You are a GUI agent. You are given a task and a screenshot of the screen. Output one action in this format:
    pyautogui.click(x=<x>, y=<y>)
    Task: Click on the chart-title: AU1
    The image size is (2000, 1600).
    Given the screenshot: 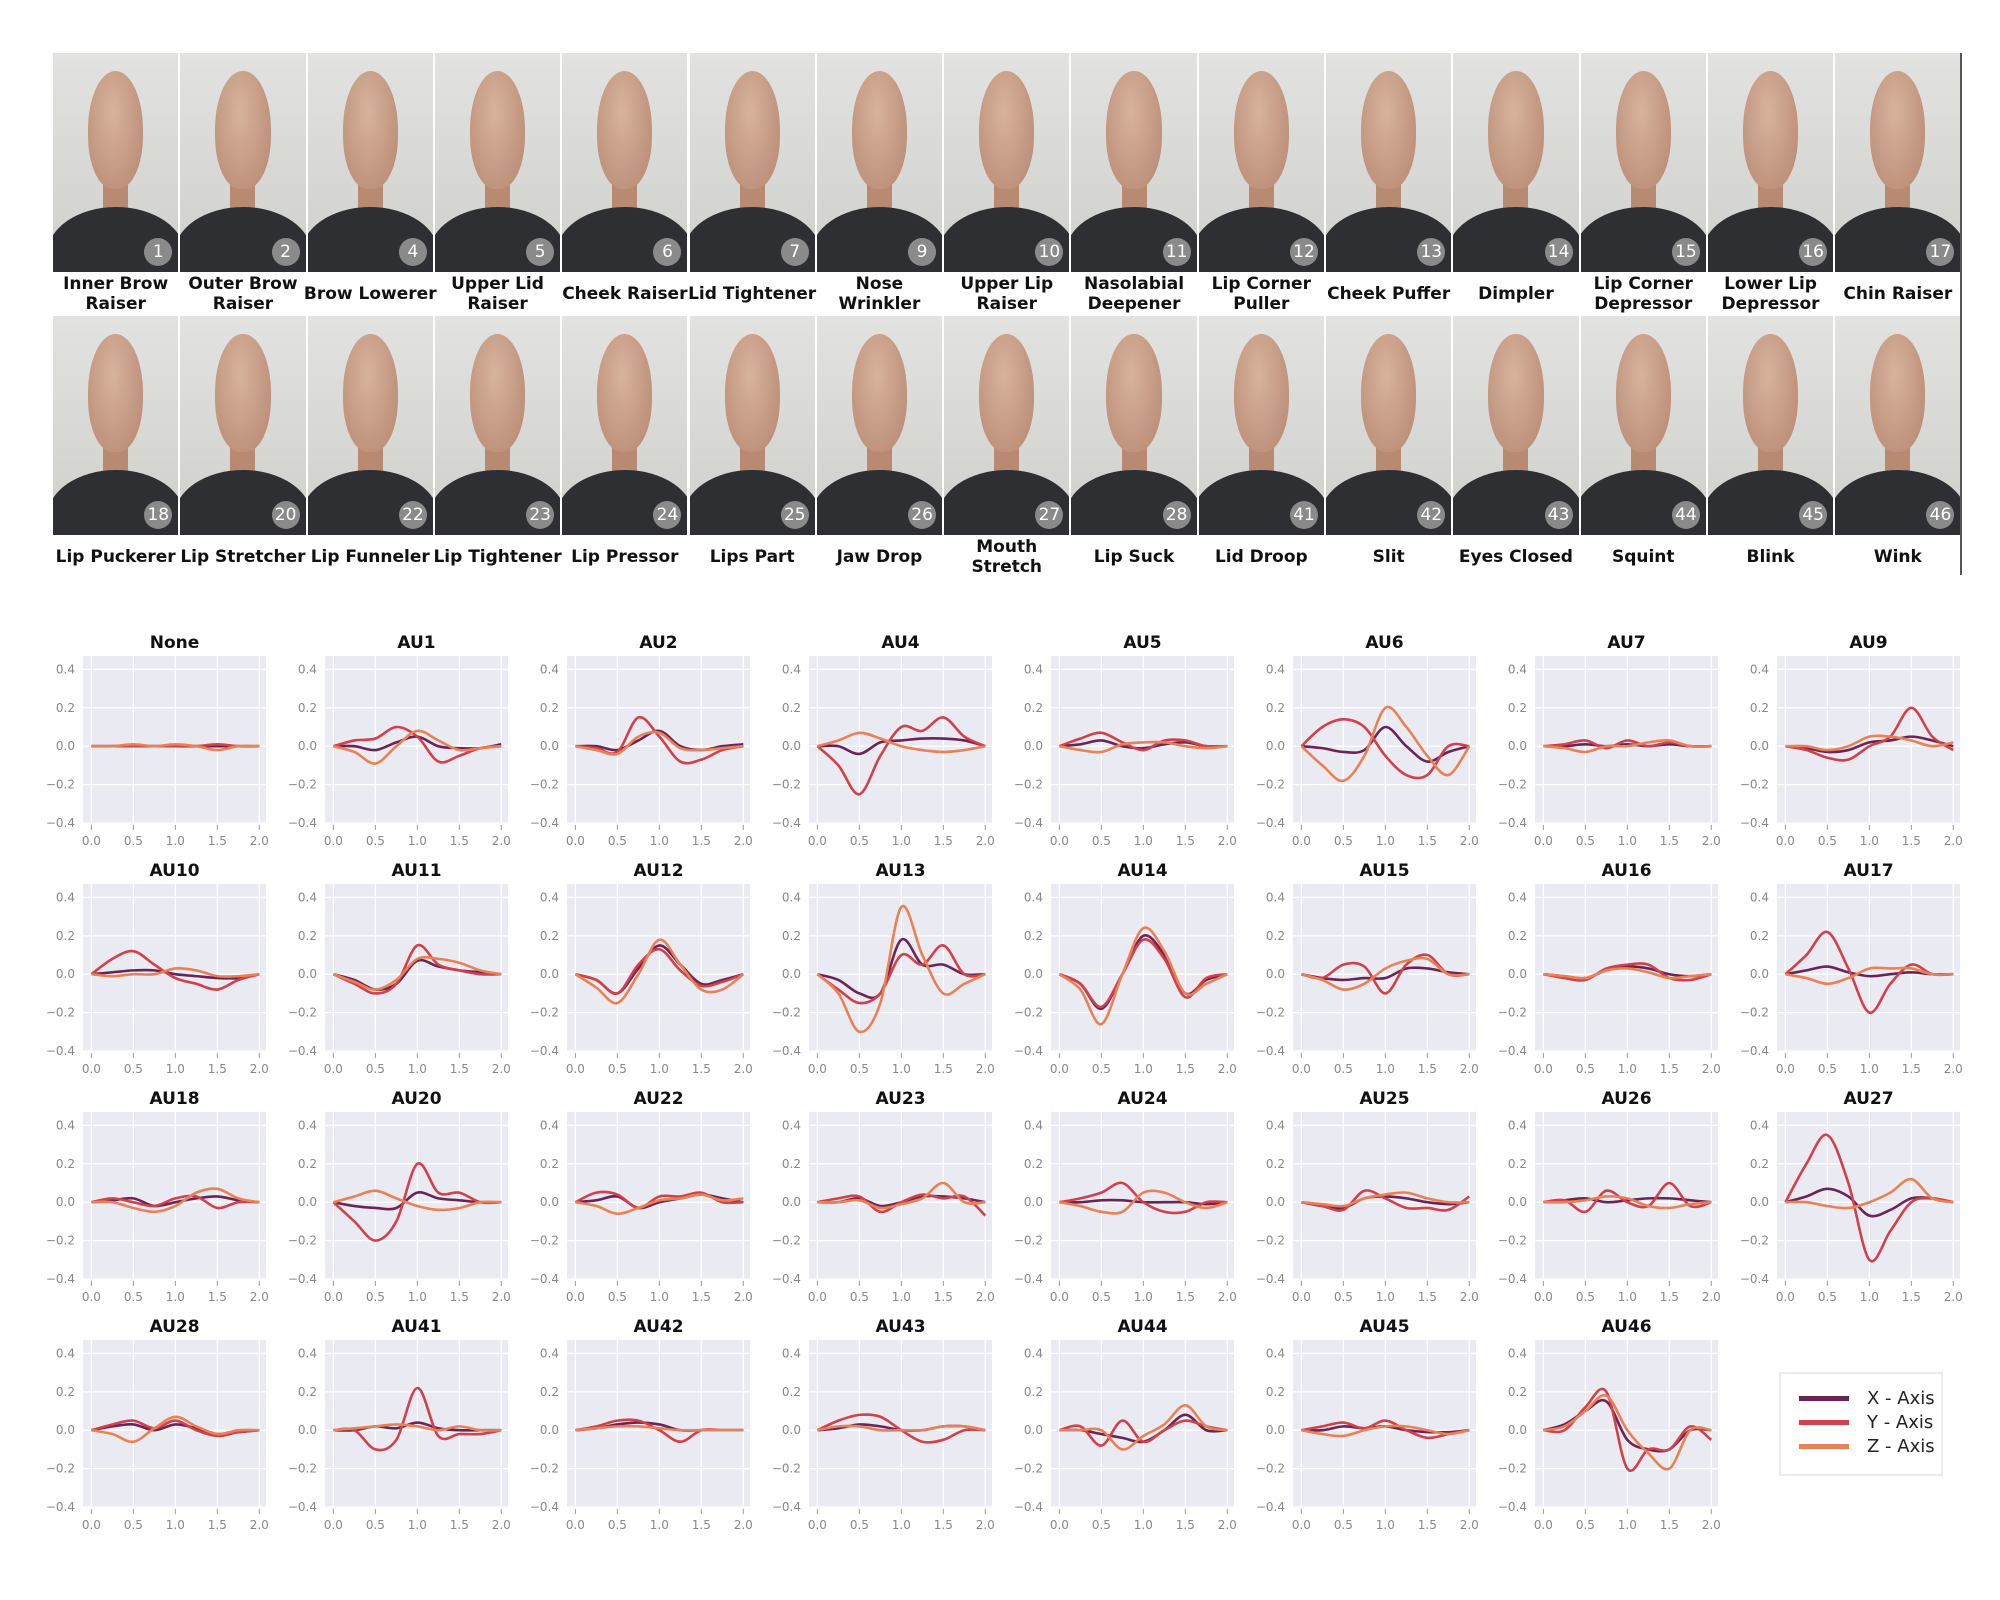 What is the action you would take?
    pyautogui.click(x=416, y=643)
    